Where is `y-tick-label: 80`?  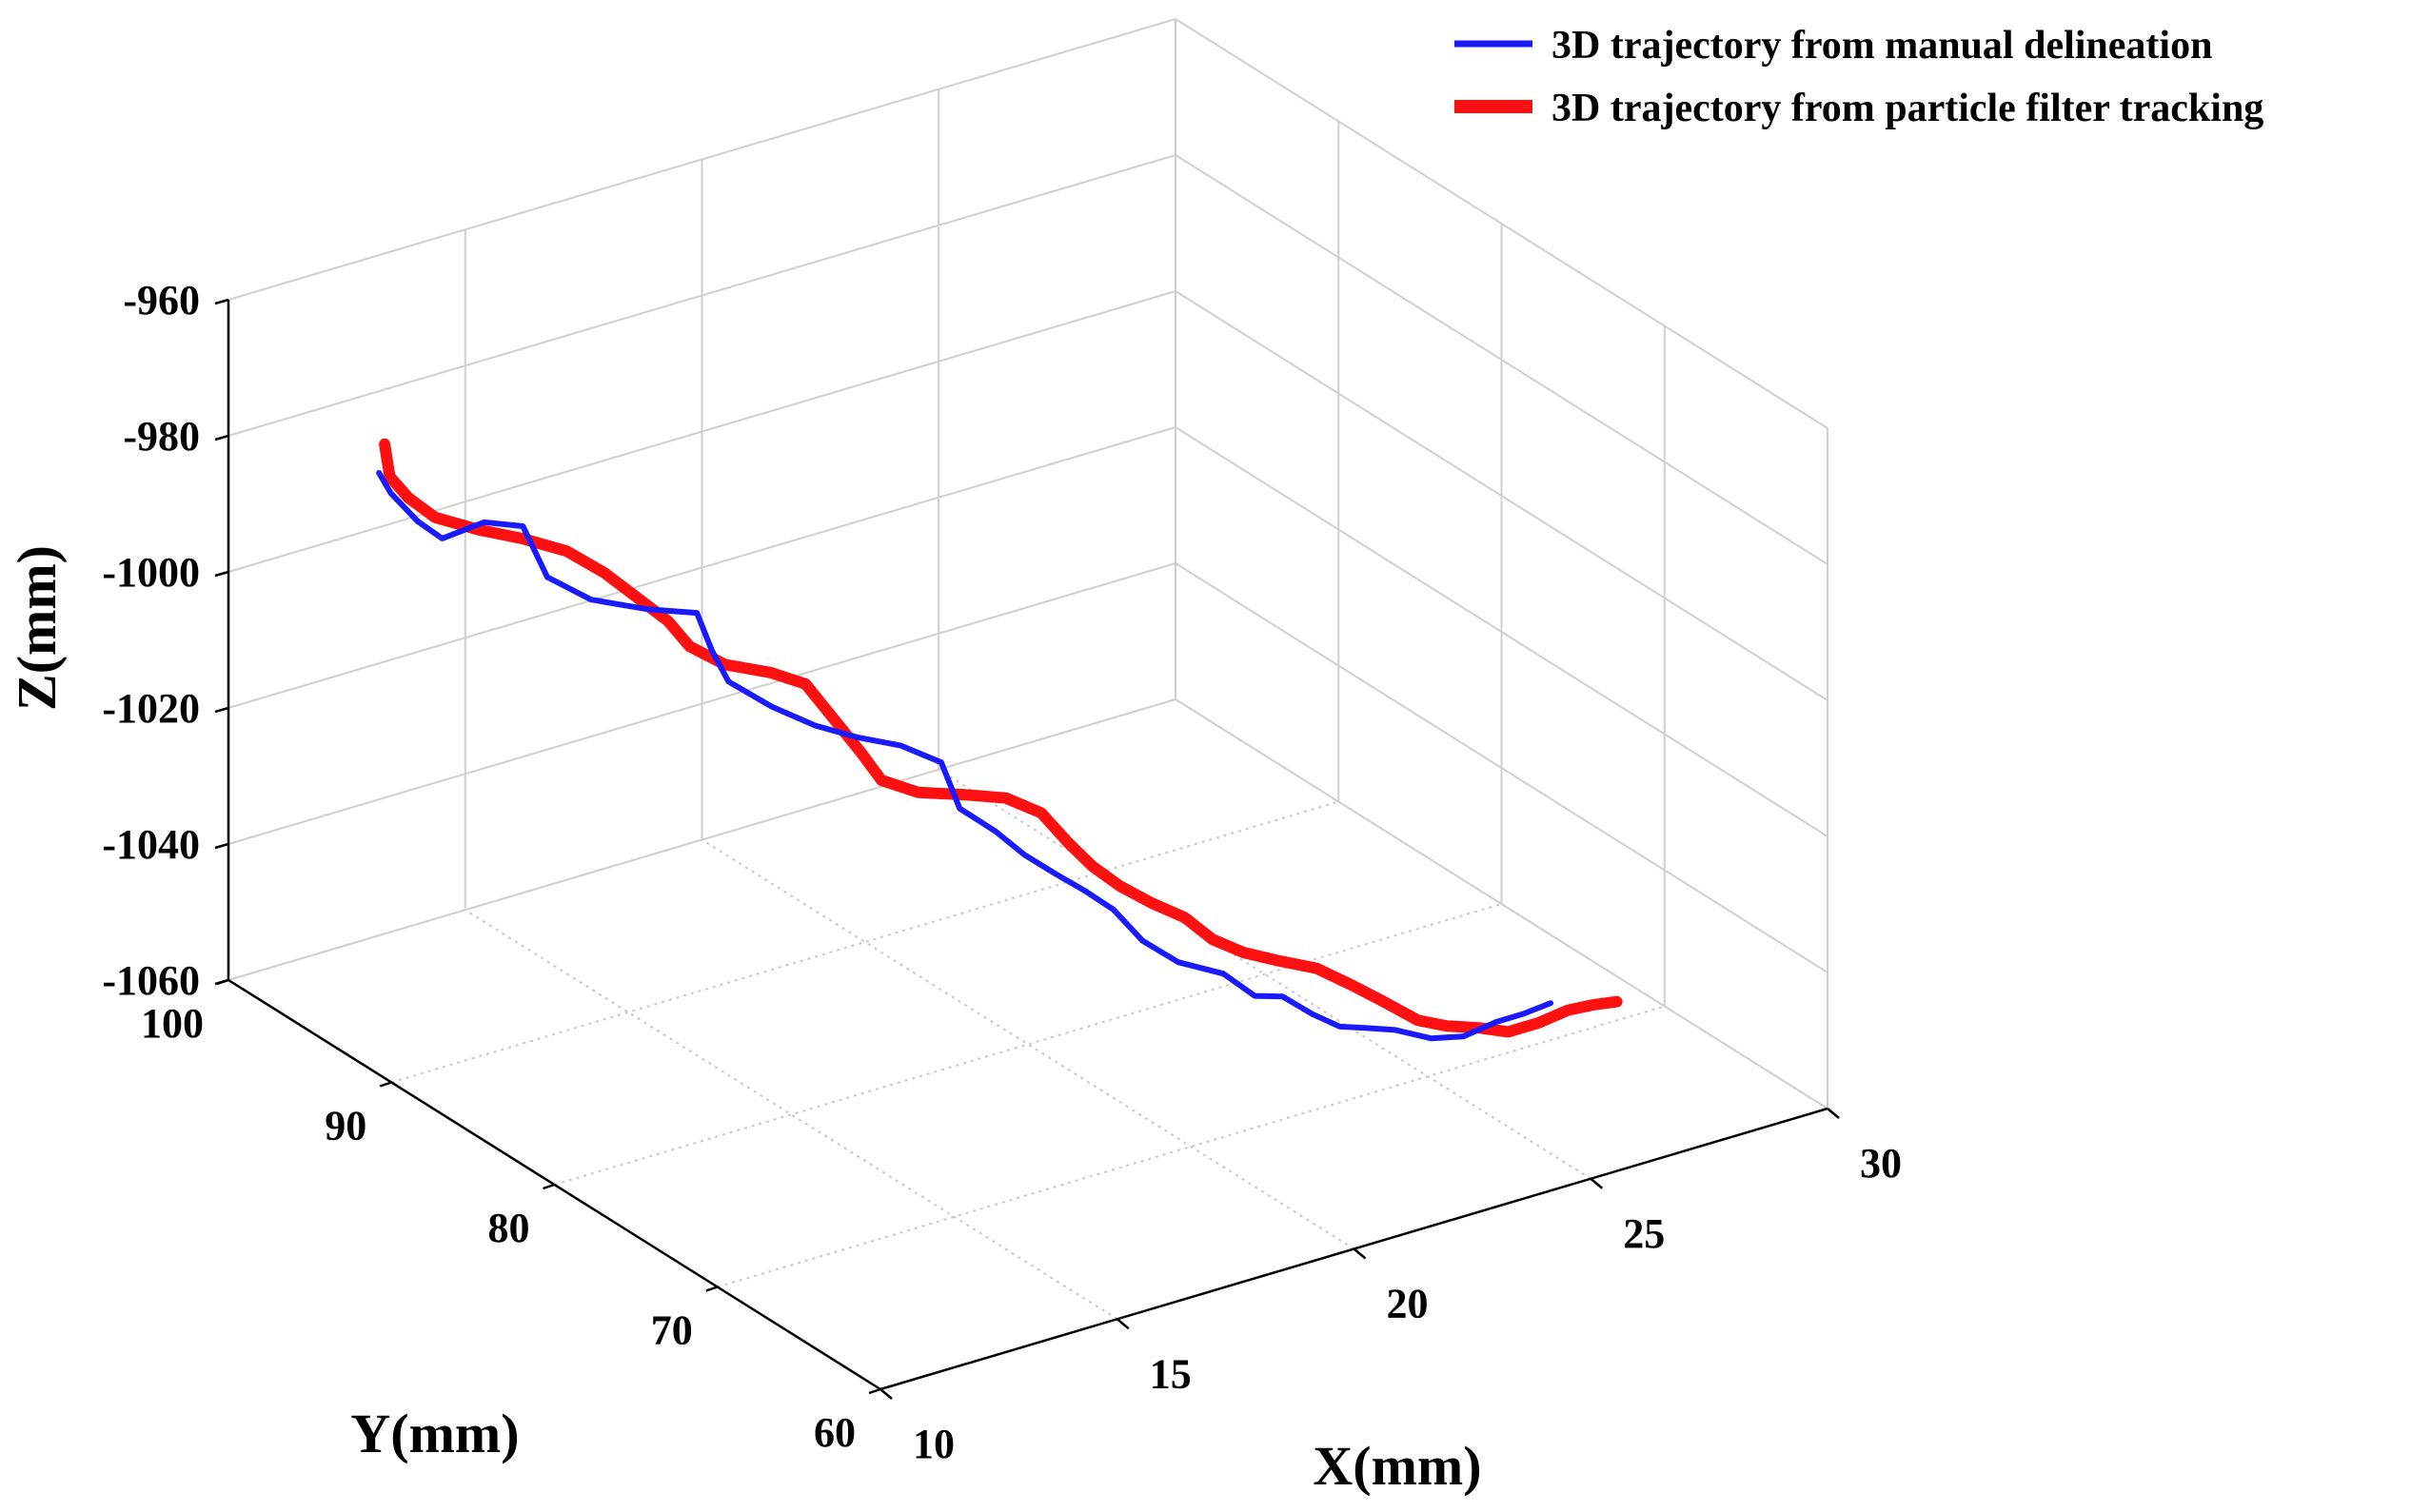
y-tick-label: 80 is located at coordinates (509, 1228).